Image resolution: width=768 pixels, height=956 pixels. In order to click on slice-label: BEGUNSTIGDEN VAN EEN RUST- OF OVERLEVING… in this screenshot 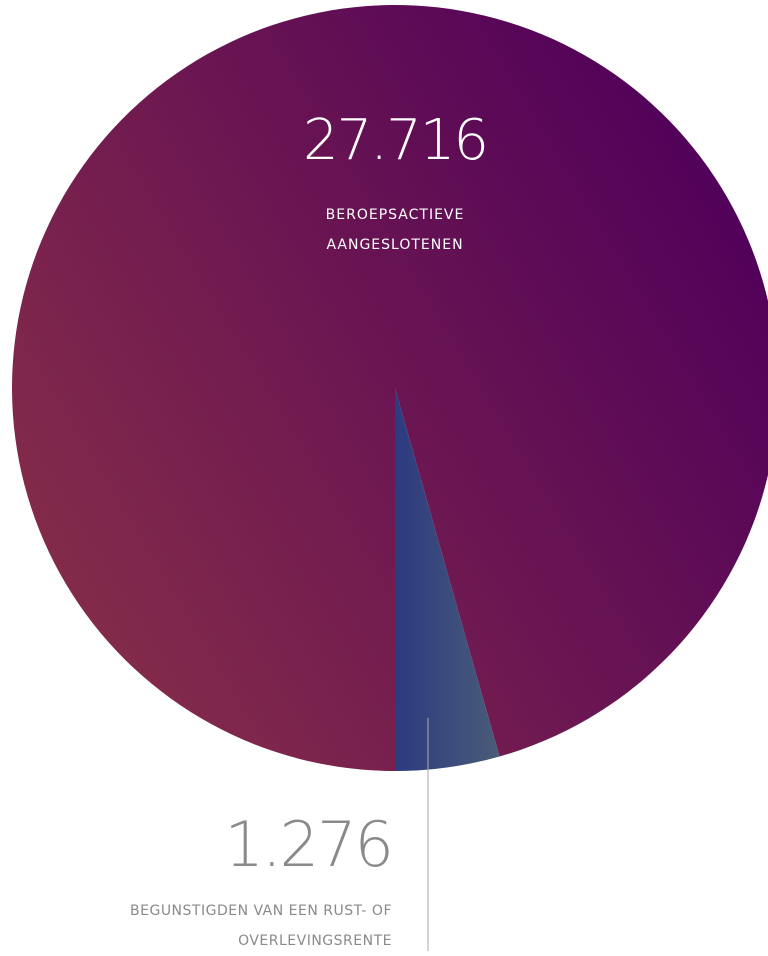, I will do `click(261, 926)`.